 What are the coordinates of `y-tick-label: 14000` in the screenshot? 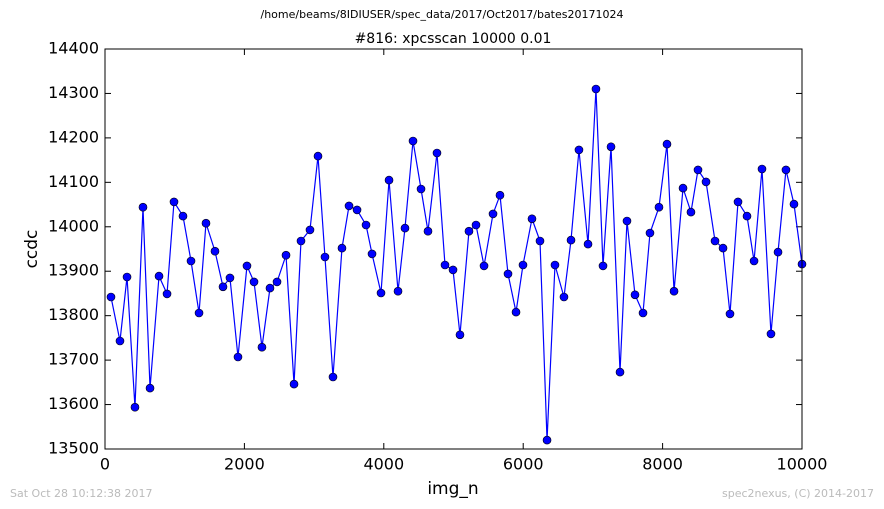 It's located at (73, 225).